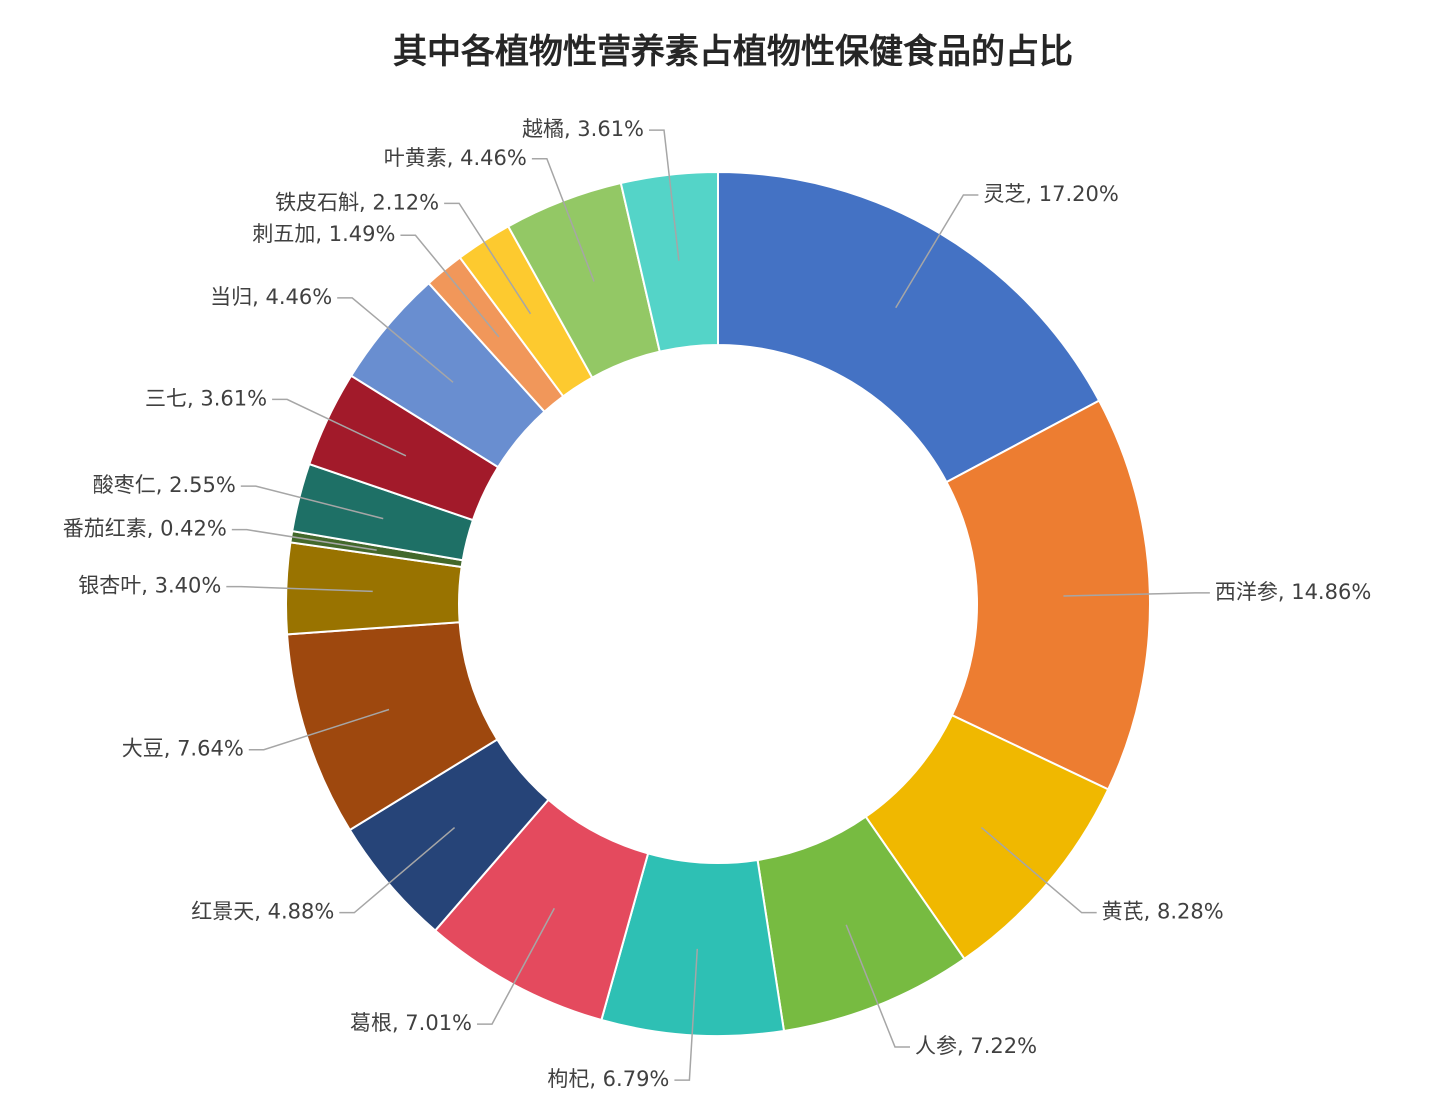 This screenshot has height=1105, width=1433. Describe the element at coordinates (164, 485) in the screenshot. I see `data-label: 酸枣仁, 2.55%` at that location.